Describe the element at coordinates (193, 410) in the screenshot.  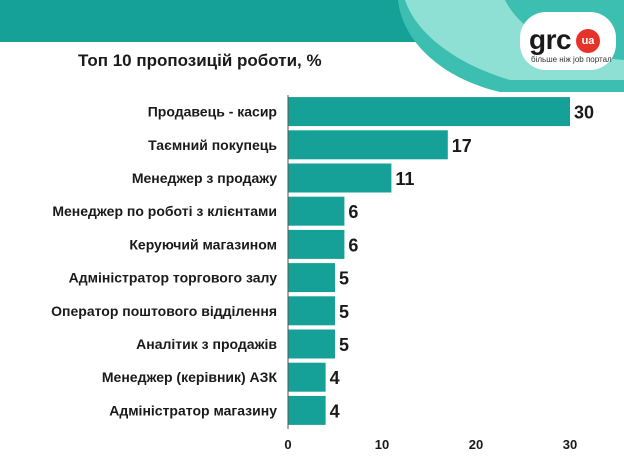
I see `category-label: Адміністратор магазину` at that location.